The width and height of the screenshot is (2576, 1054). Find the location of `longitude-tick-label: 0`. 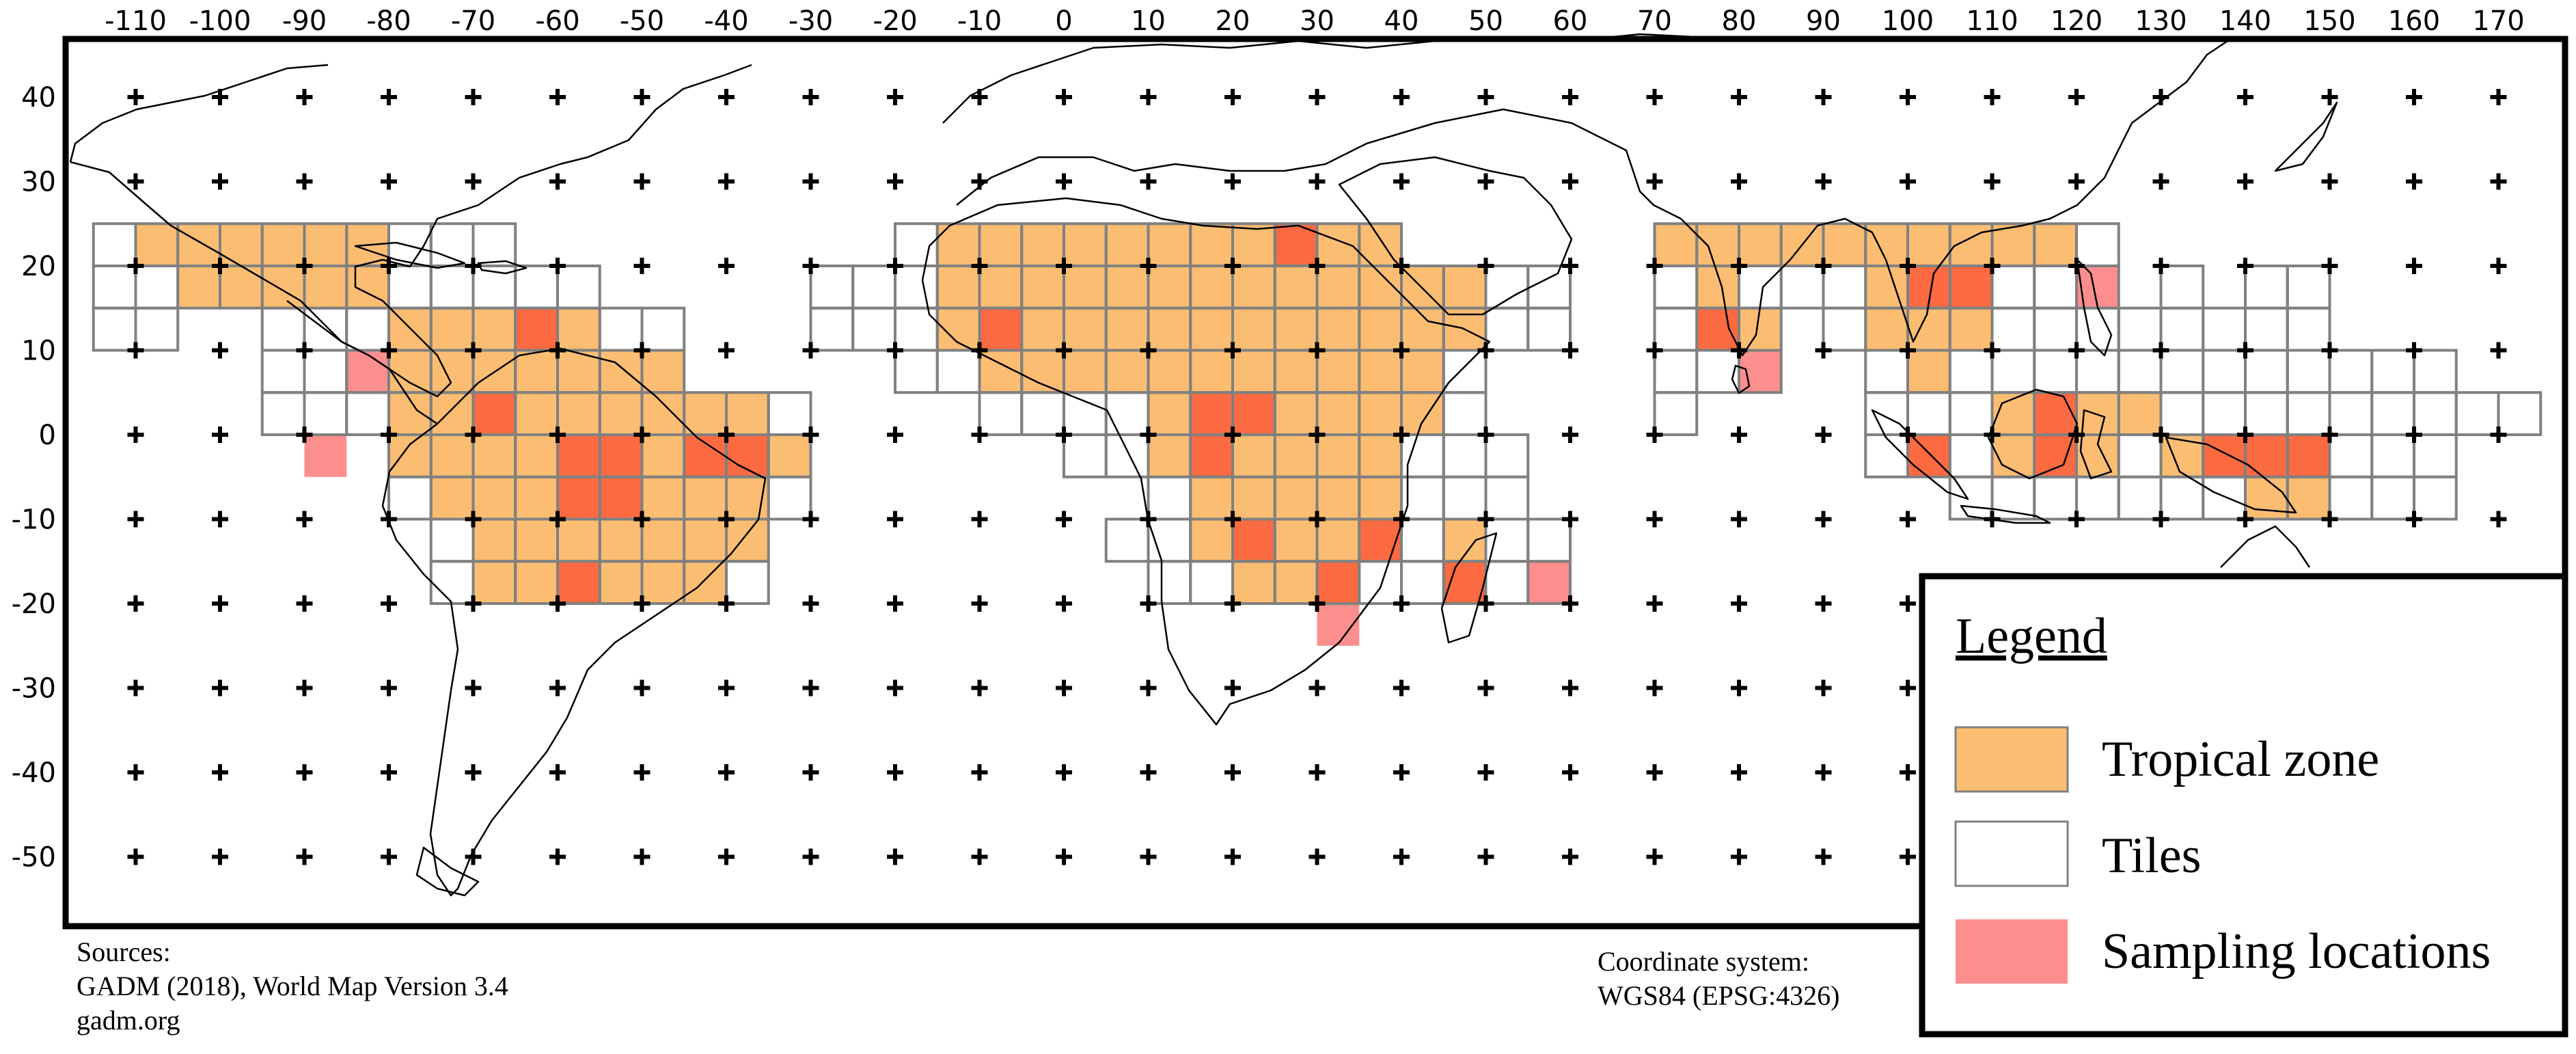

longitude-tick-label: 0 is located at coordinates (1063, 21).